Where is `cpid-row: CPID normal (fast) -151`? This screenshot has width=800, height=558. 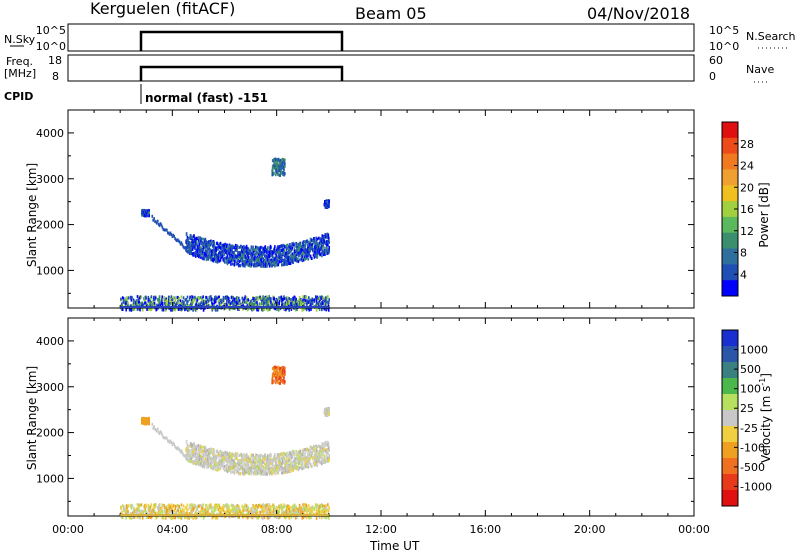
cpid-row: CPID normal (fast) -151 is located at coordinates (136, 94).